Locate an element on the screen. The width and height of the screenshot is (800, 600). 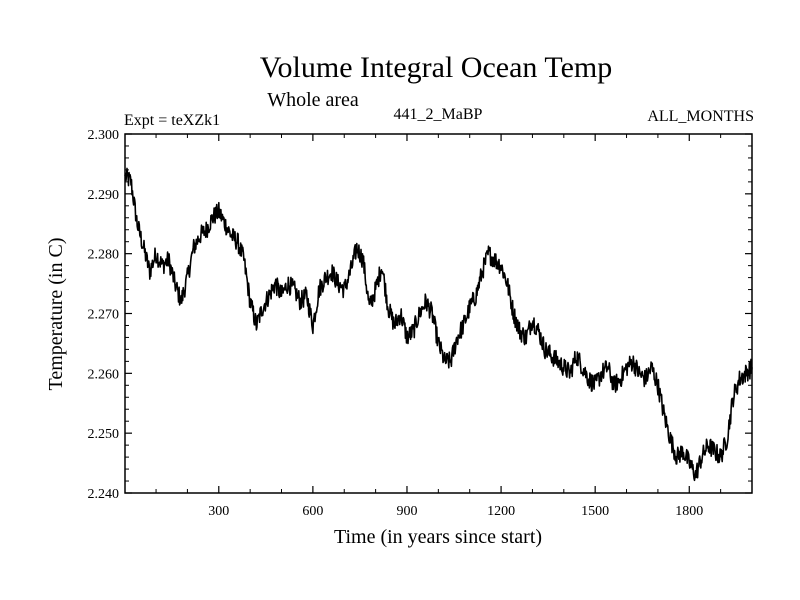
y-tick-label: 2.280 is located at coordinates (104, 255).